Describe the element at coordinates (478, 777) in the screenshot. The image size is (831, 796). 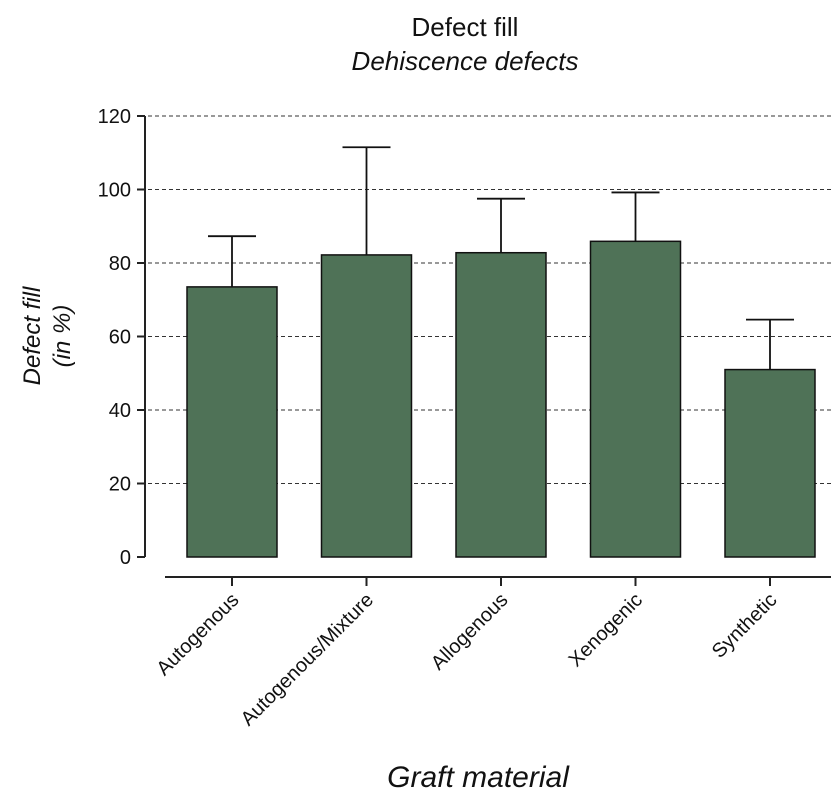
I see `x-axis-label: Graft material` at that location.